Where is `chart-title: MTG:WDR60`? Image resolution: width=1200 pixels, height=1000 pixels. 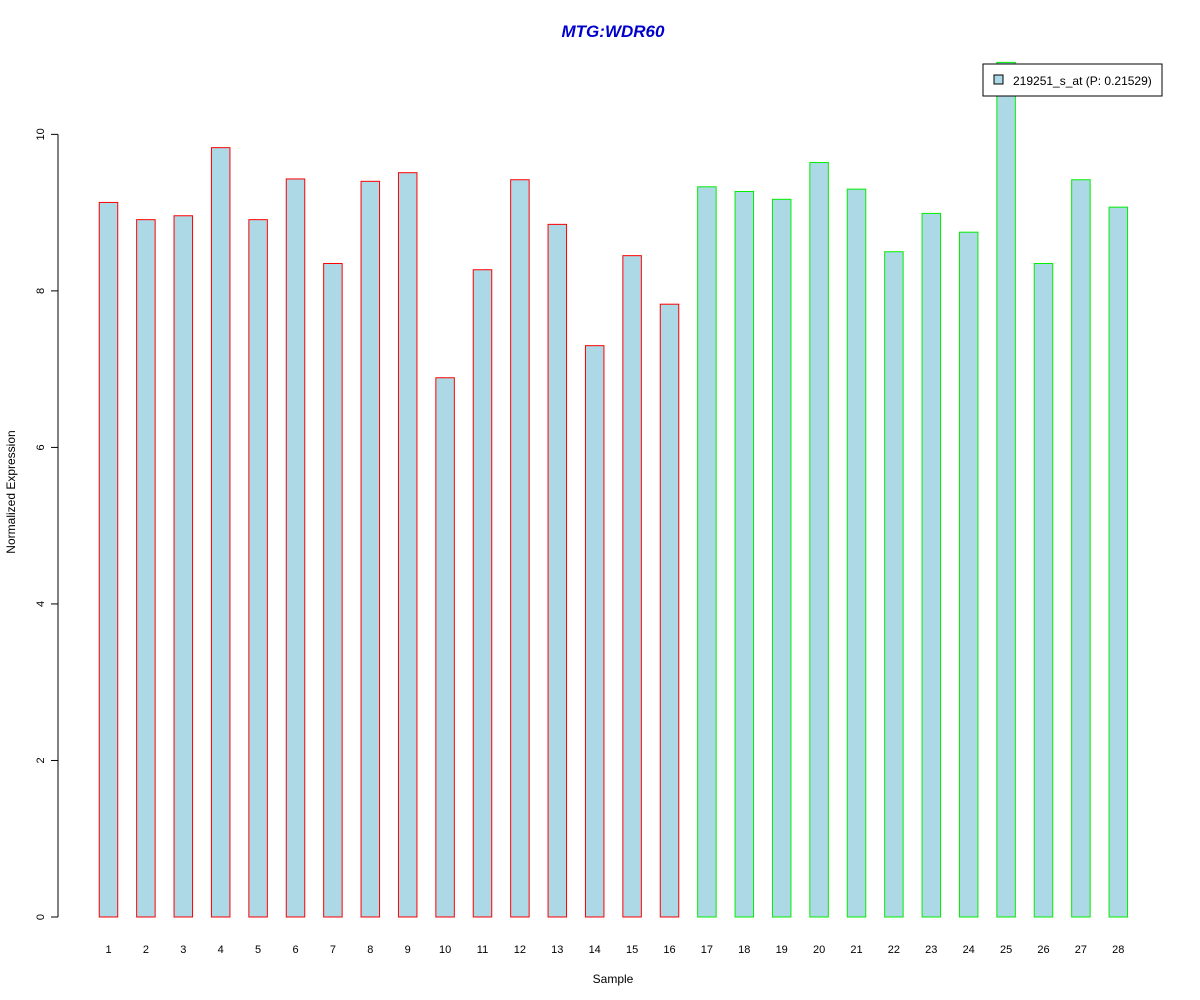 chart-title: MTG:WDR60 is located at coordinates (613, 31).